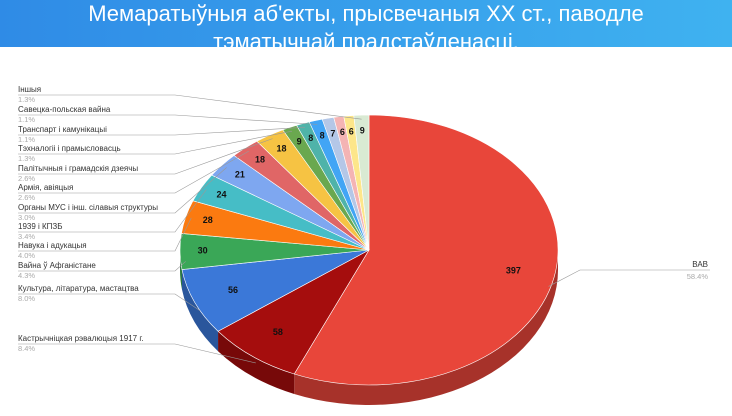 This screenshot has height=416, width=732. What do you see at coordinates (40, 226) in the screenshot?
I see `category-label: 1939 і КПЗБ` at bounding box center [40, 226].